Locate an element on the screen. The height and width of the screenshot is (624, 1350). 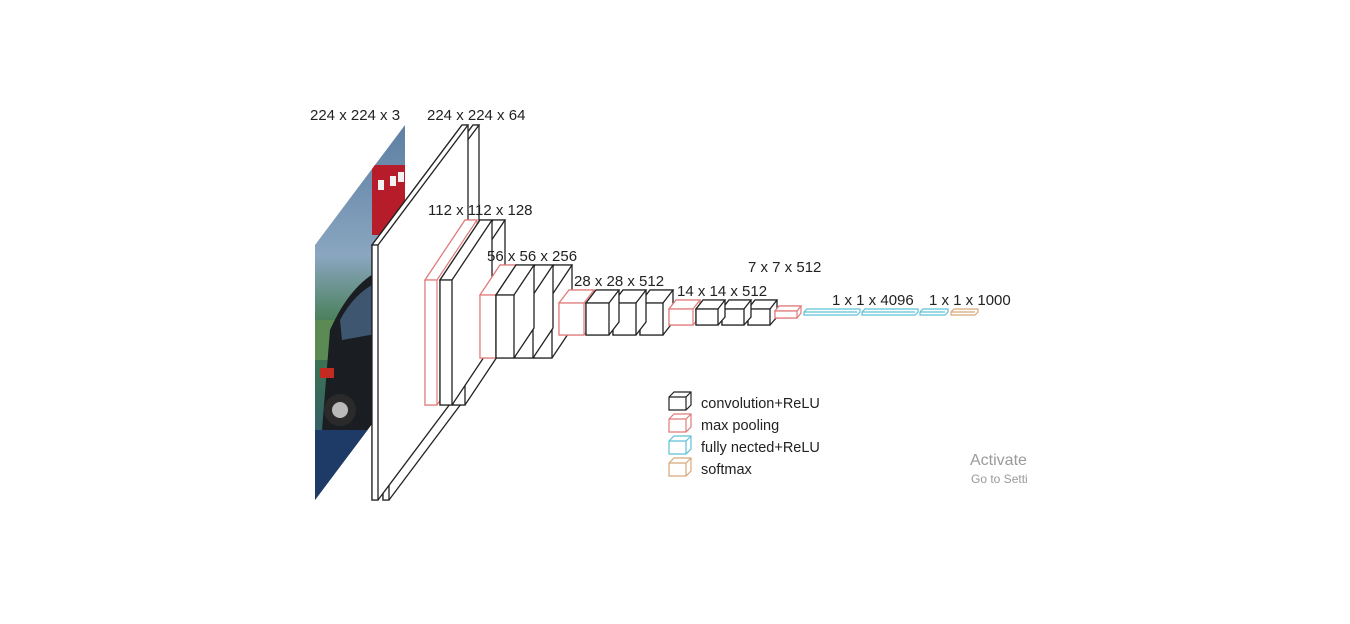
pool5-block is located at coordinates (788, 312).